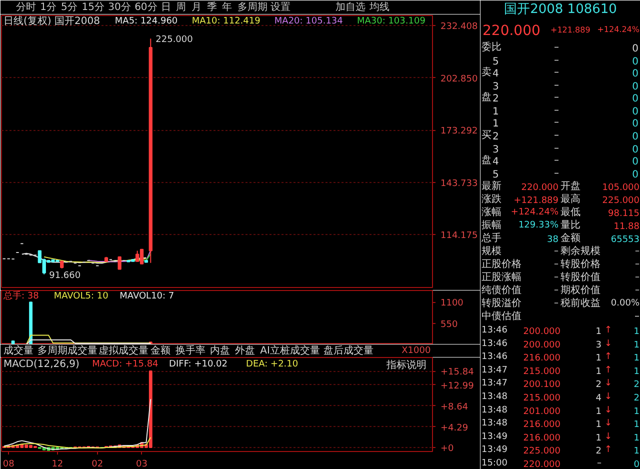 Image resolution: width=640 pixels, height=469 pixels. Describe the element at coordinates (627, 227) in the screenshot. I see `text: 11.88` at that location.